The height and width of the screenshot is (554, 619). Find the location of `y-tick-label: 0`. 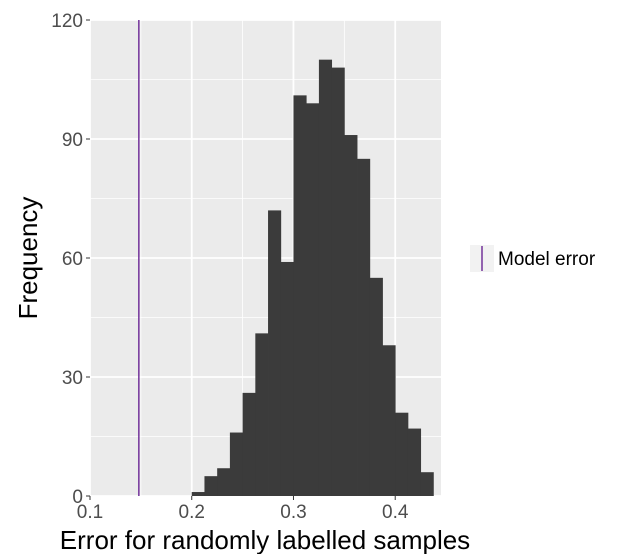

y-tick-label: 0 is located at coordinates (77, 497).